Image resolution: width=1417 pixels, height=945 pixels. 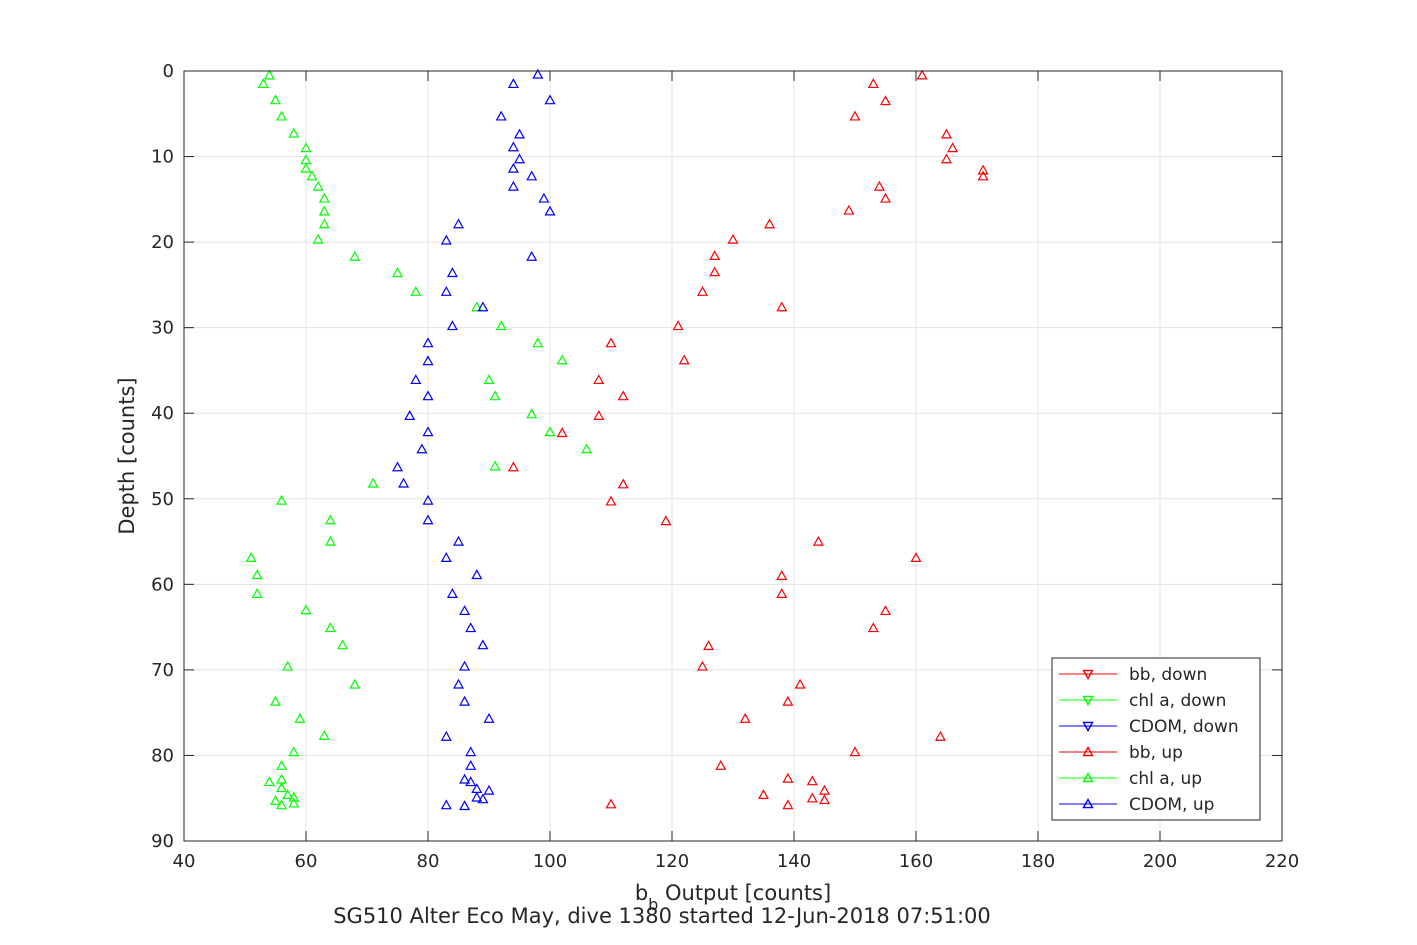 What do you see at coordinates (1136, 805) in the screenshot?
I see `legend-entry: CDOM, up` at bounding box center [1136, 805].